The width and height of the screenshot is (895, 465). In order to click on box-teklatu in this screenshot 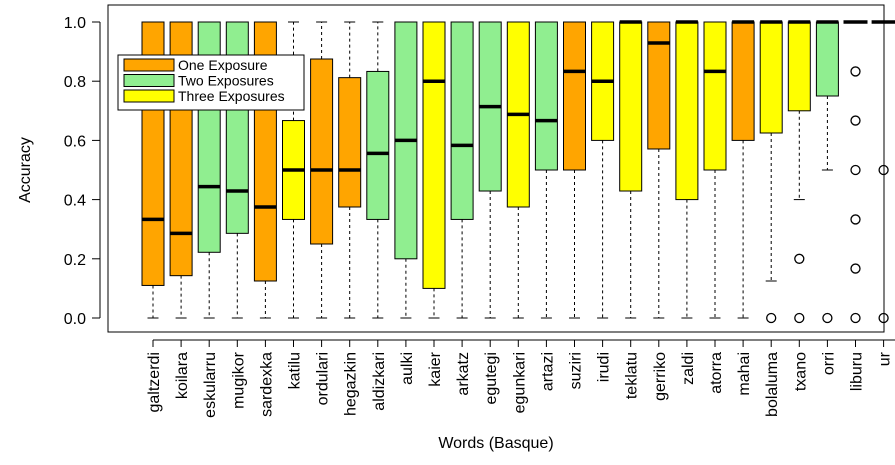, I will do `click(631, 169)`.